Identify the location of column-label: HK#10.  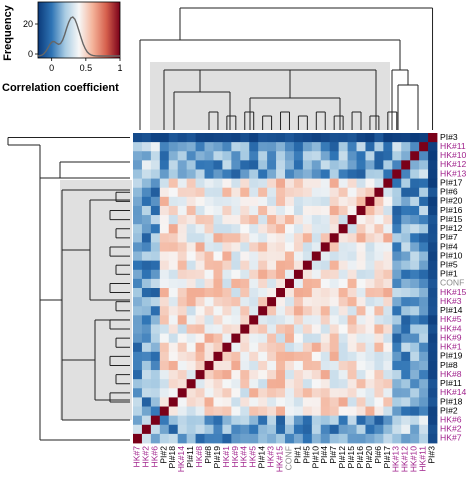
(414, 459).